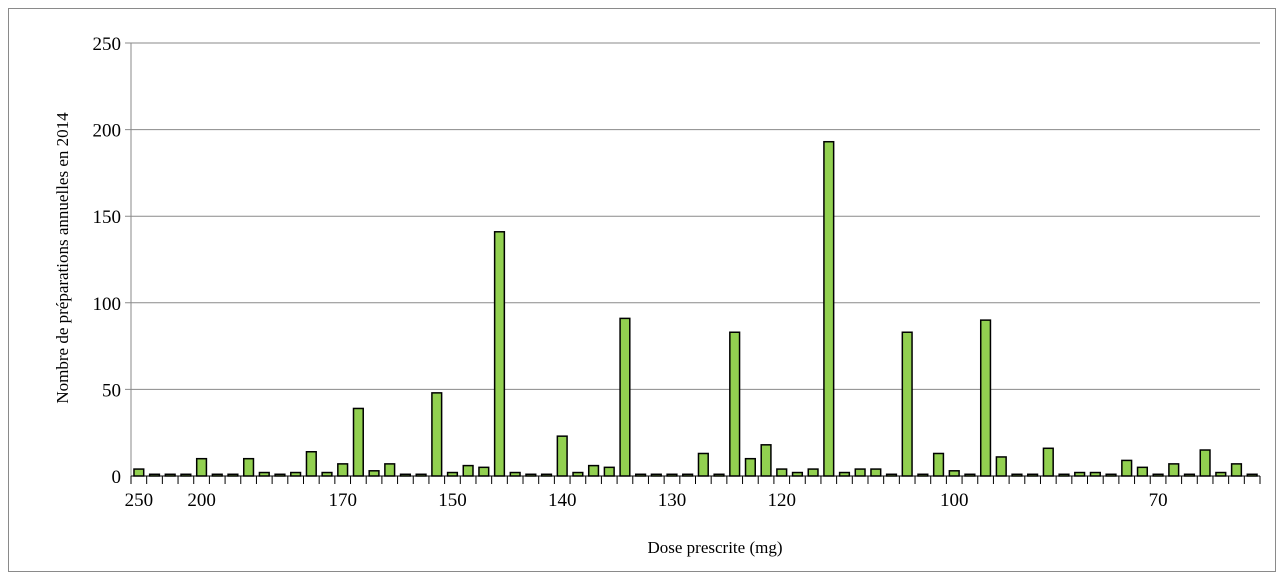  What do you see at coordinates (954, 500) in the screenshot?
I see `x-tick-label: 100` at bounding box center [954, 500].